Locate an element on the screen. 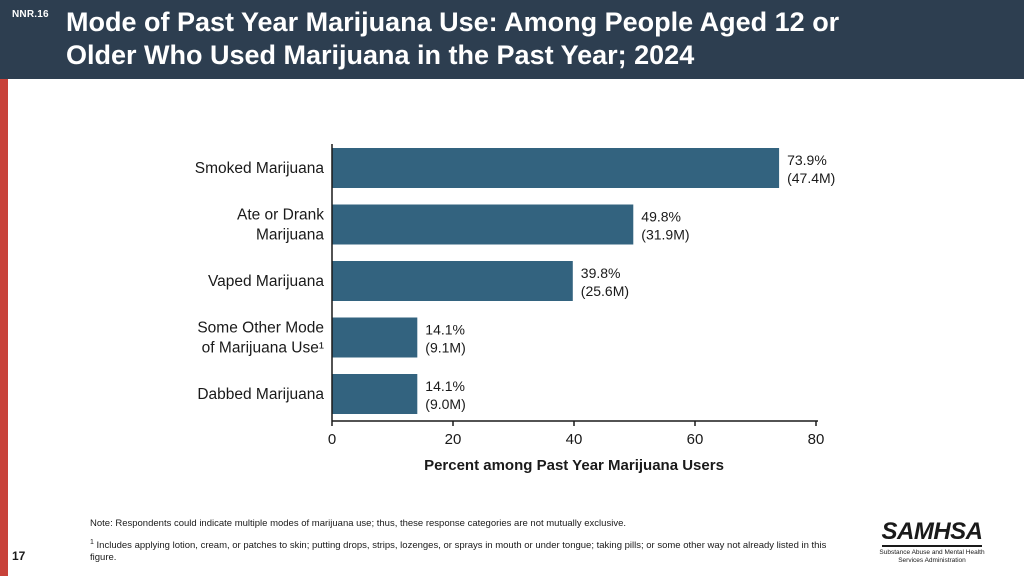 Image resolution: width=1024 pixels, height=576 pixels. data-label-count: (25.6M) is located at coordinates (605, 291).